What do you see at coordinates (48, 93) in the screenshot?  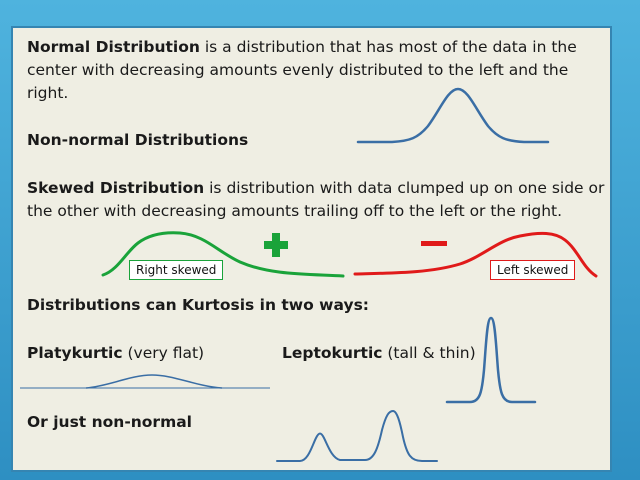 I see `normal-line-3: right.` at bounding box center [48, 93].